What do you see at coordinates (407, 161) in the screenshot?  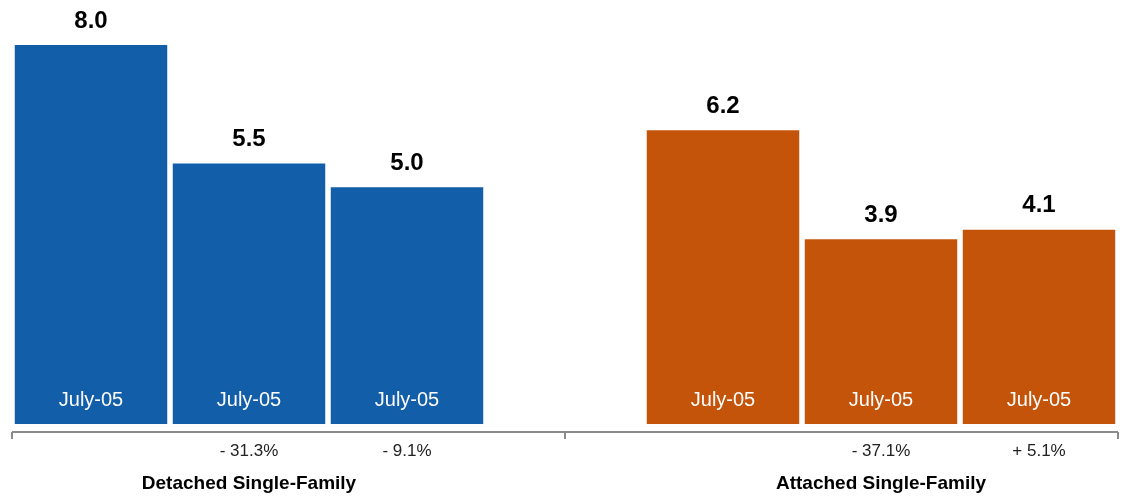 I see `data-label: 5.0` at bounding box center [407, 161].